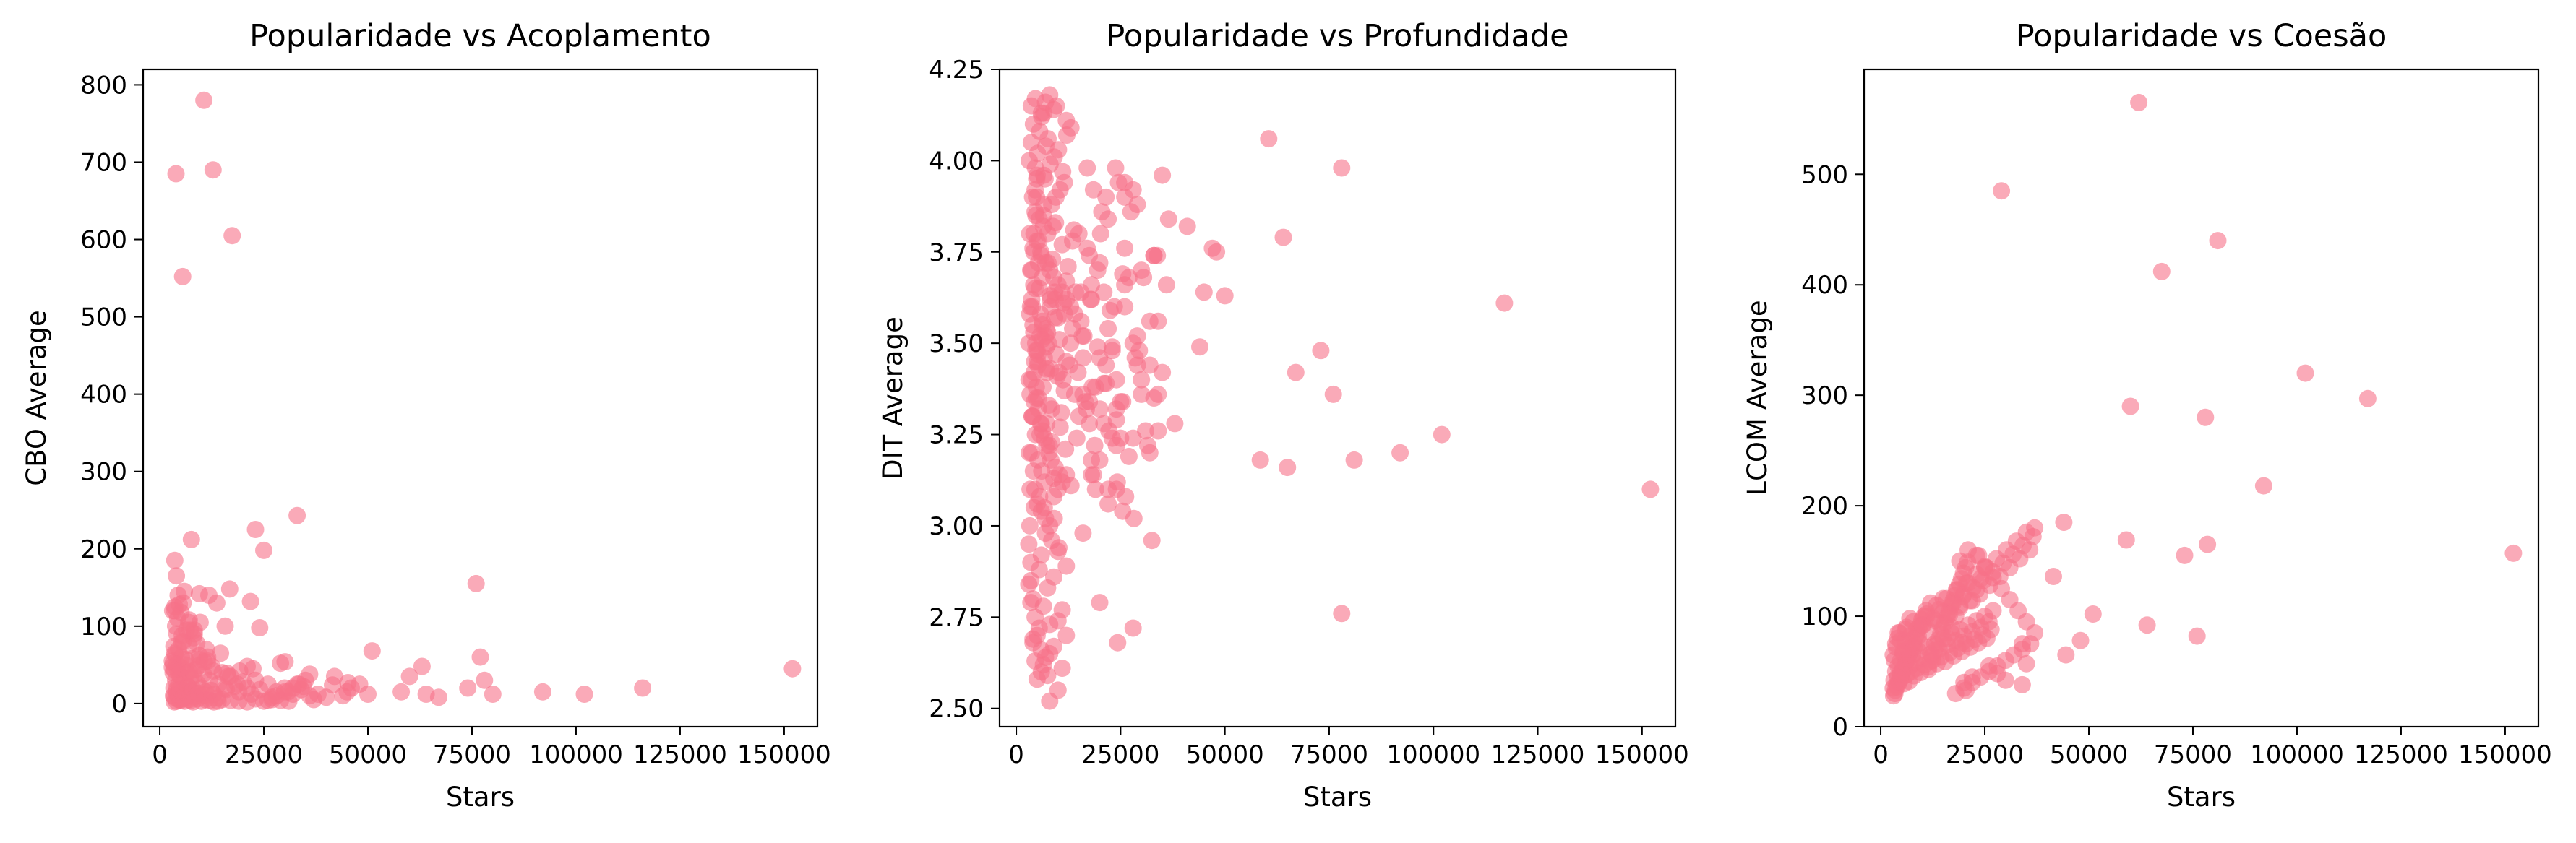  Describe the element at coordinates (104, 163) in the screenshot. I see `y-tick-label: 700` at that location.